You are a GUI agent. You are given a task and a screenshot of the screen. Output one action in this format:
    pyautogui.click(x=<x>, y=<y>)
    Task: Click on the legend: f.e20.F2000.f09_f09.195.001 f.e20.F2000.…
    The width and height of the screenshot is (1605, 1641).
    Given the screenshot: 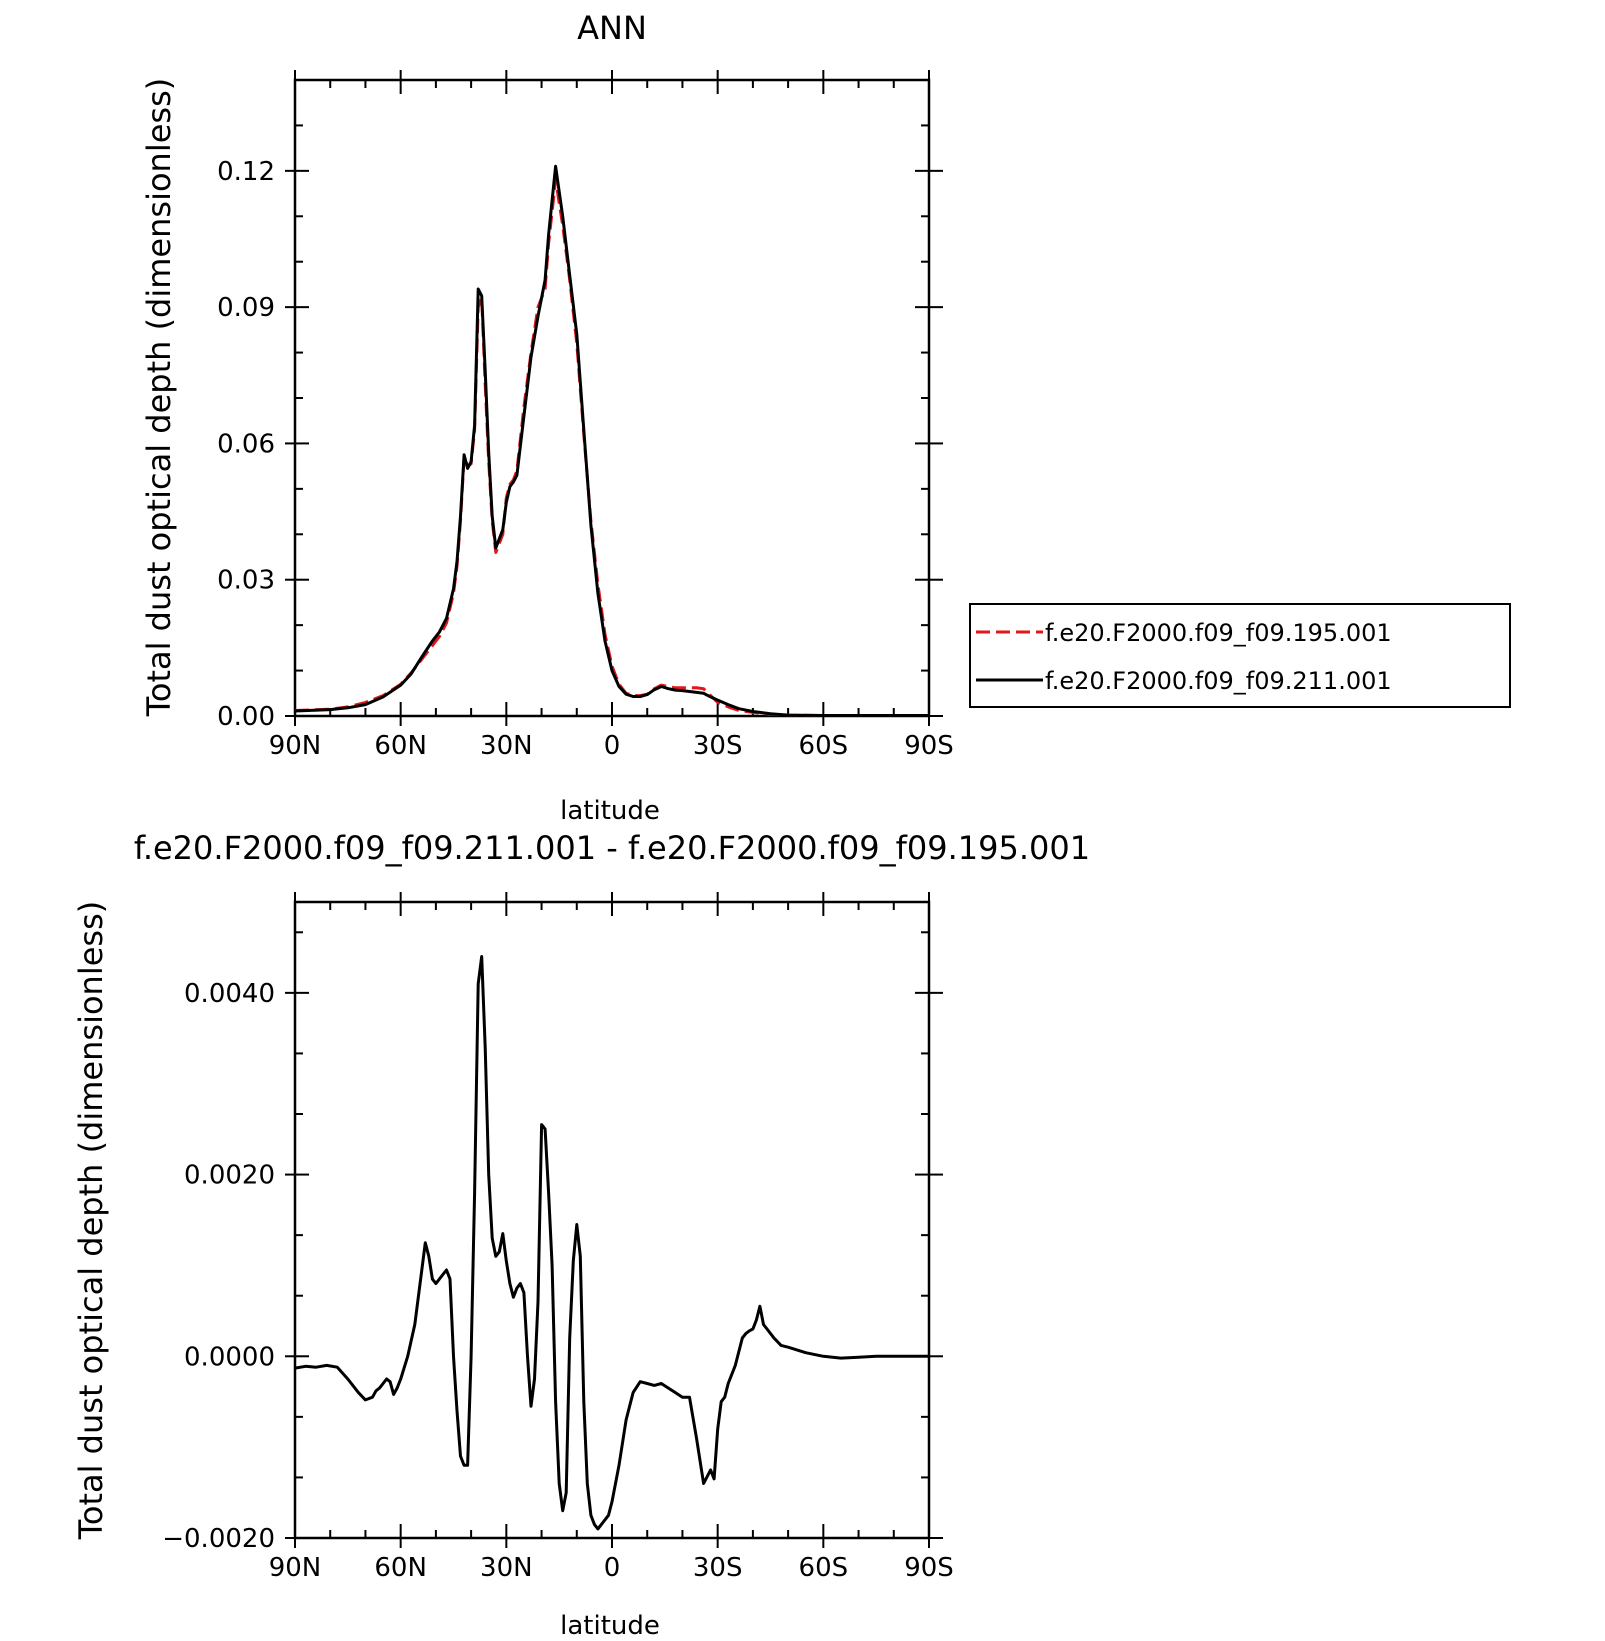 What is the action you would take?
    pyautogui.click(x=1240, y=655)
    